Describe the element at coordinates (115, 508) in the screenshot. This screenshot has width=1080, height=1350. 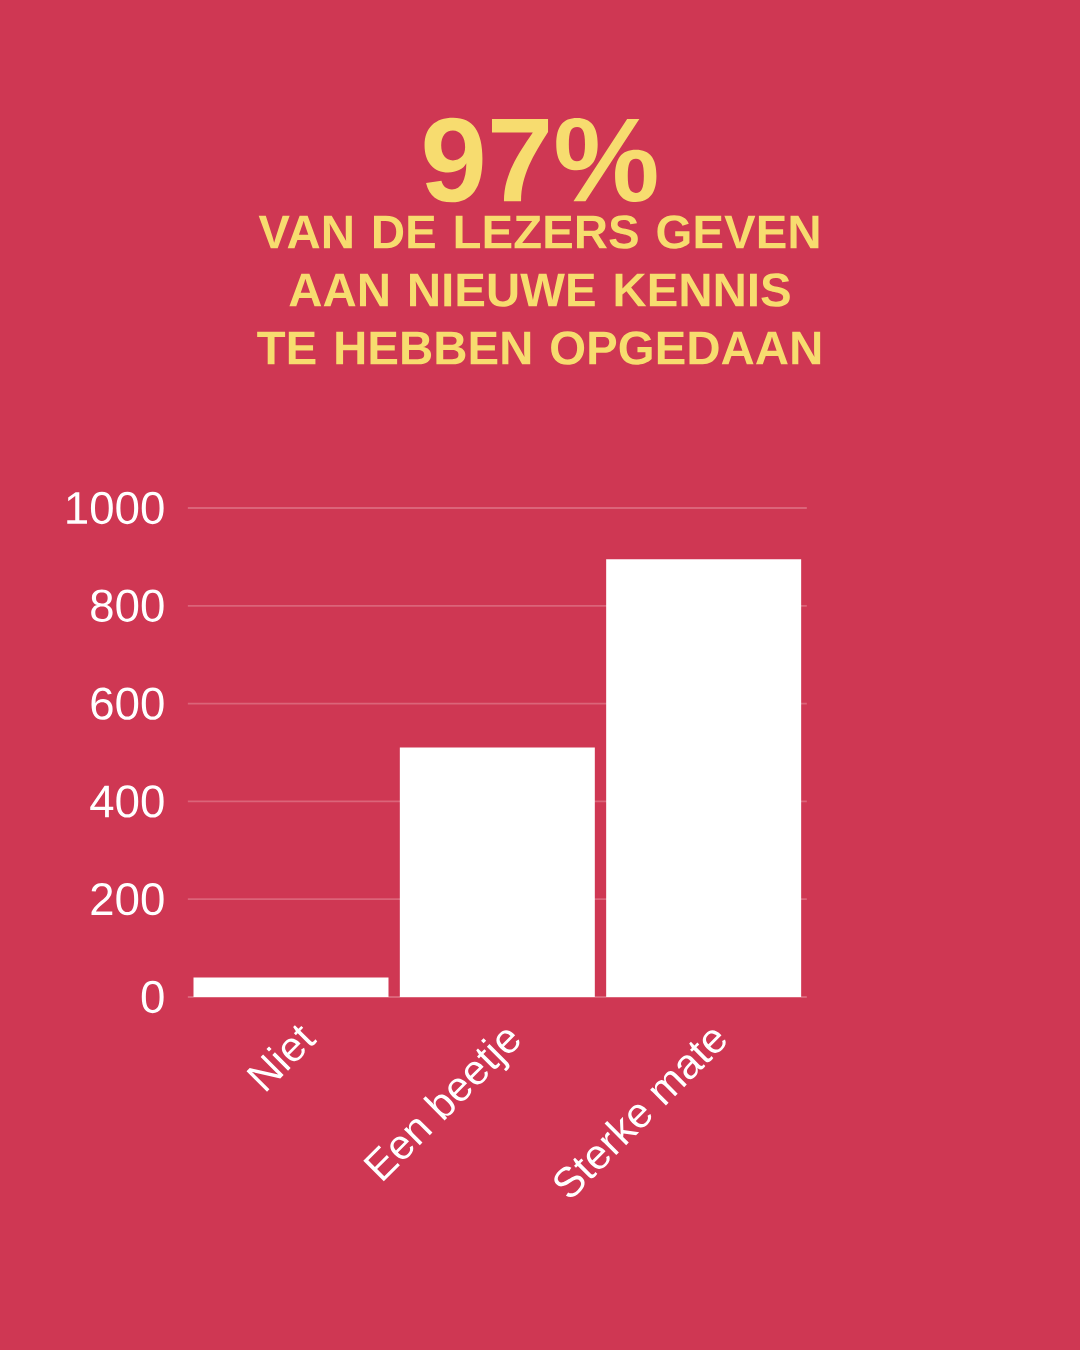
I see `y-tick-label: 1000` at that location.